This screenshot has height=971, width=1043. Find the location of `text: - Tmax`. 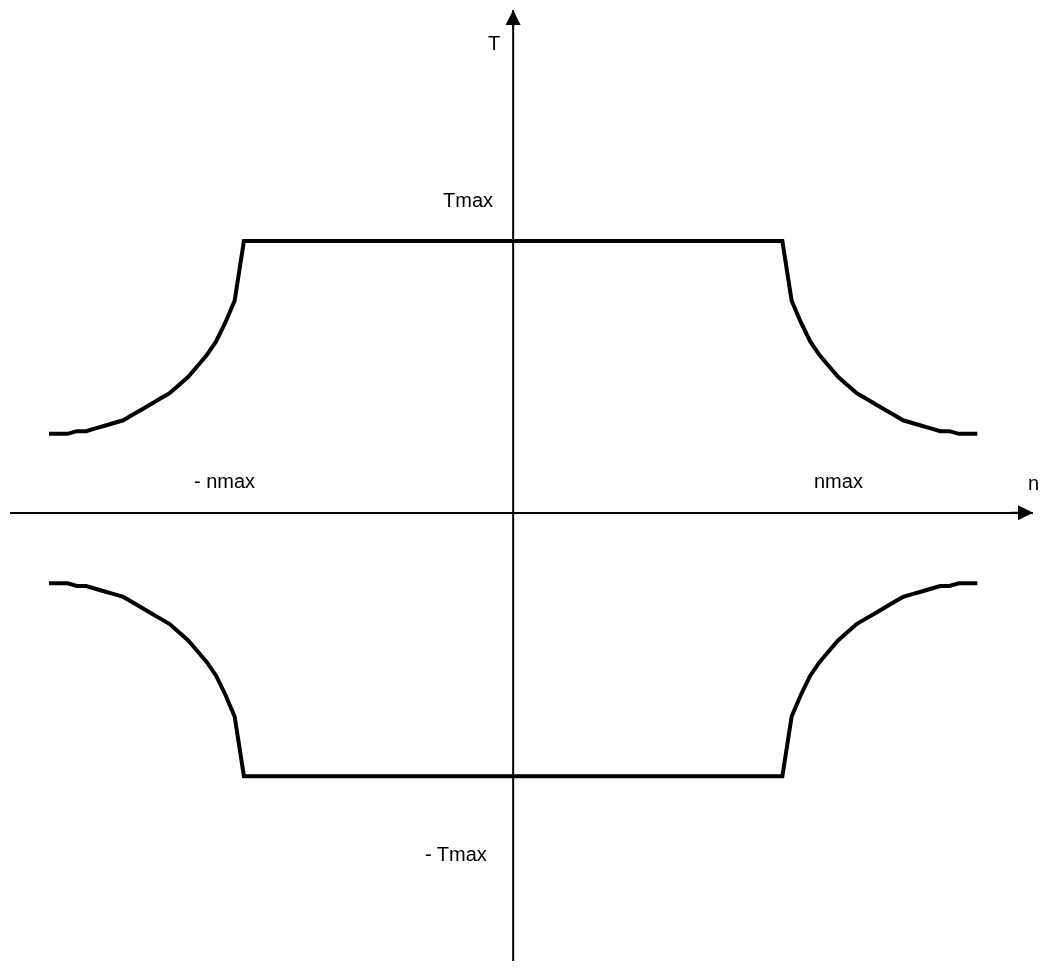

text: - Tmax is located at coordinates (456, 854).